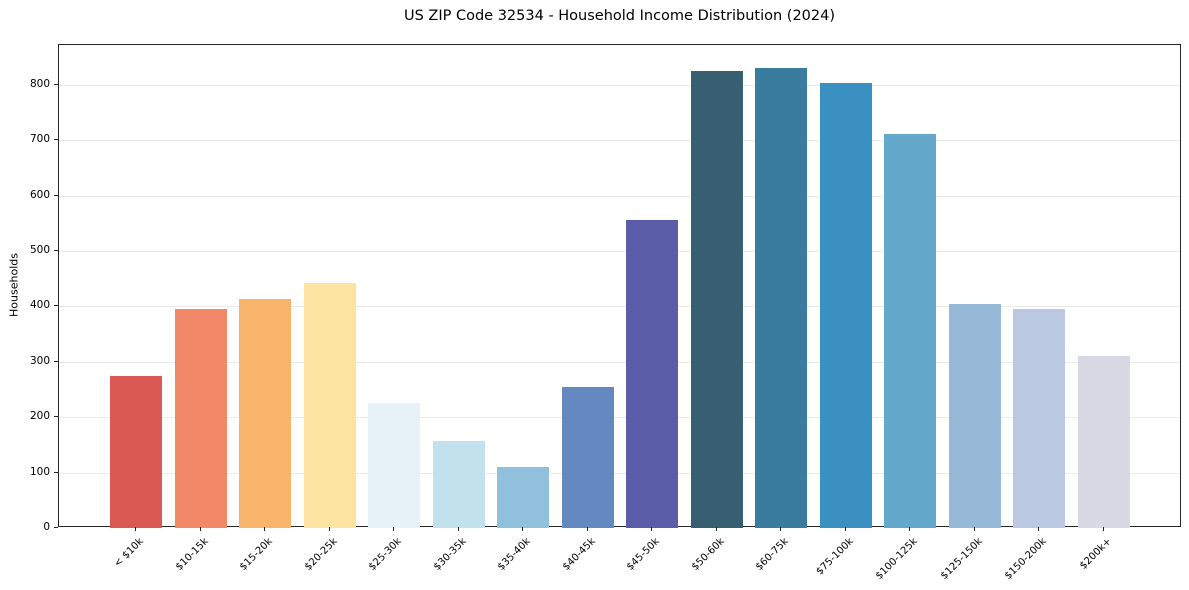 The height and width of the screenshot is (590, 1189). I want to click on y-tick-label-500: 500, so click(39, 250).